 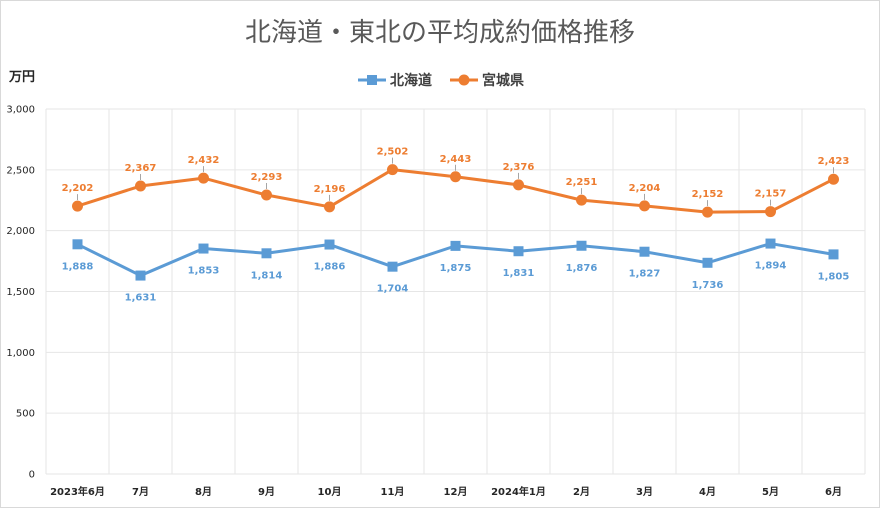 What do you see at coordinates (707, 492) in the screenshot?
I see `x-tick-label: 4月` at bounding box center [707, 492].